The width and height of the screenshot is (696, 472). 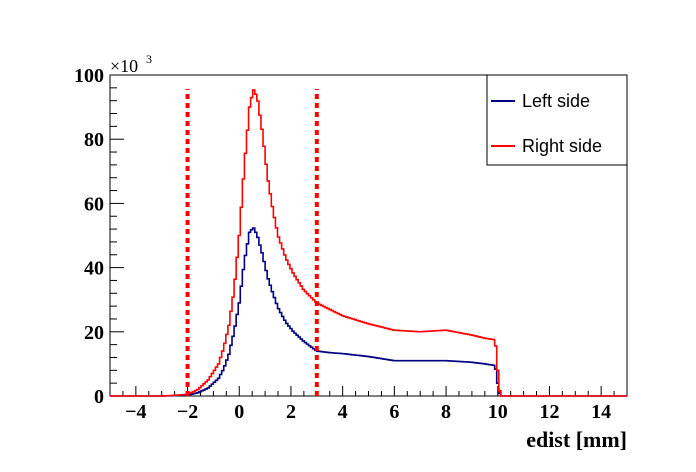 I want to click on y-tick-label: 0, so click(x=99, y=397).